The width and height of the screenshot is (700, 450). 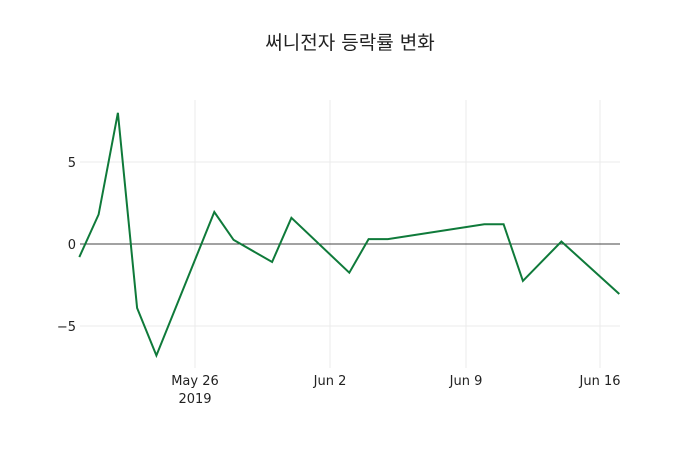 I want to click on svg-text: Jun 2, so click(x=330, y=381).